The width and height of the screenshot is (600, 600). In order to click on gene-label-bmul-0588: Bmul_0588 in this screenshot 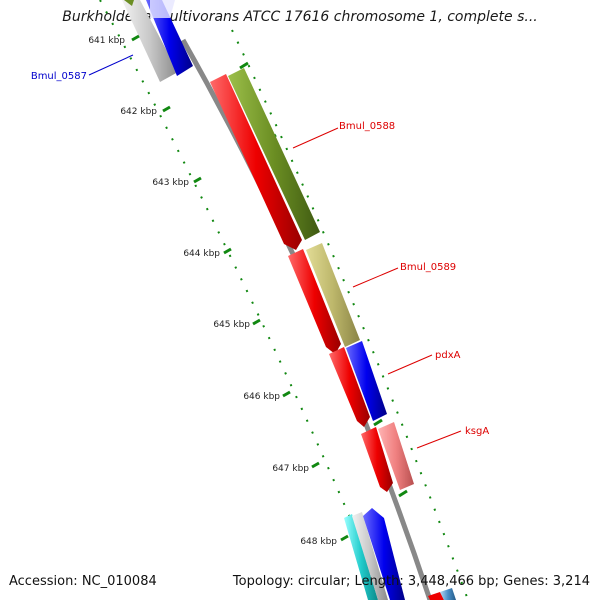, I will do `click(343, 135)`.